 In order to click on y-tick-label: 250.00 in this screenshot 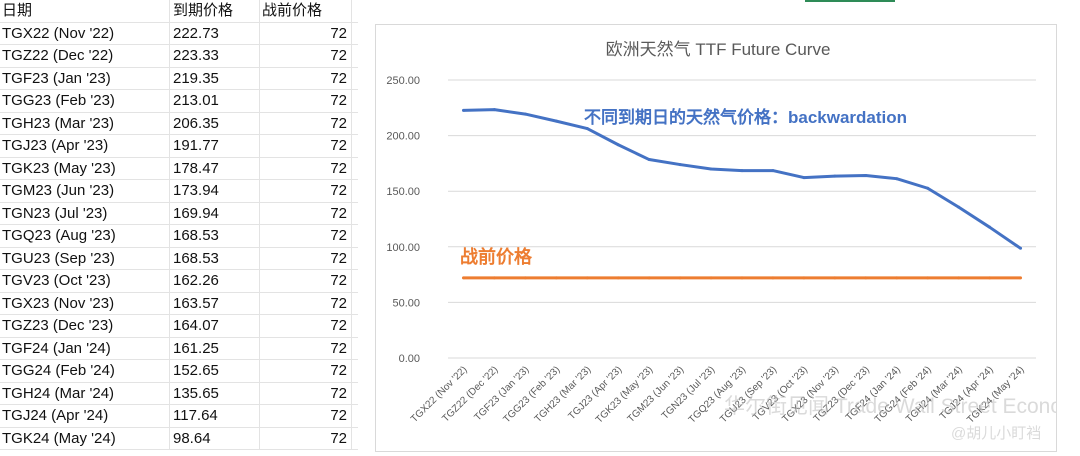, I will do `click(403, 81)`.